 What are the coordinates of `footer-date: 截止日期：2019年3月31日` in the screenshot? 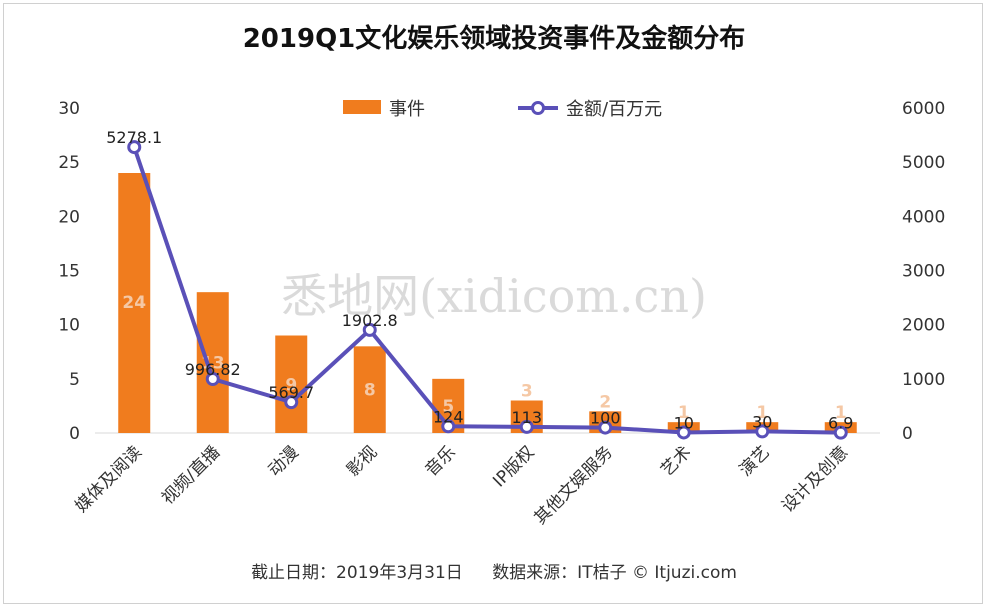 It's located at (357, 573).